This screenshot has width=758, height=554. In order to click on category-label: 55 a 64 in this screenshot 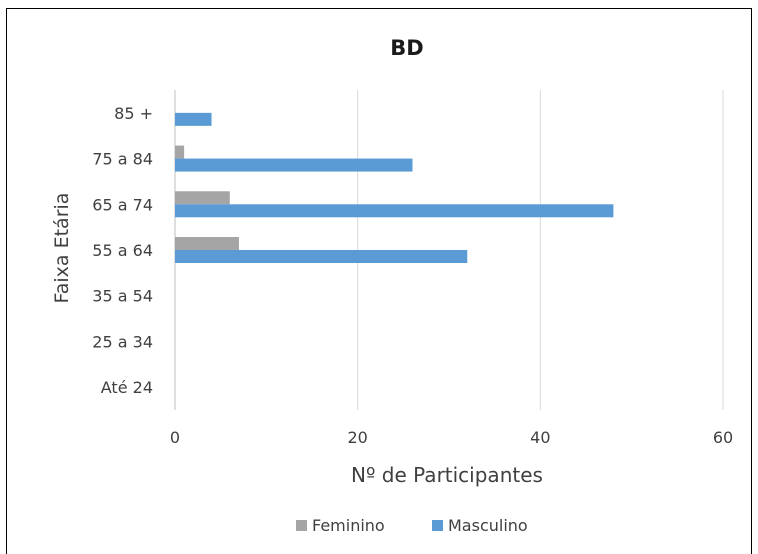, I will do `click(122, 250)`.